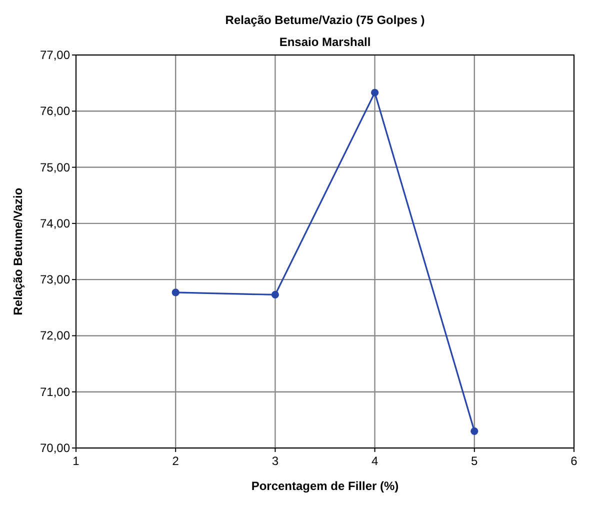 Image resolution: width=590 pixels, height=506 pixels. What do you see at coordinates (55, 55) in the screenshot?
I see `y-tick-label: 77,00` at bounding box center [55, 55].